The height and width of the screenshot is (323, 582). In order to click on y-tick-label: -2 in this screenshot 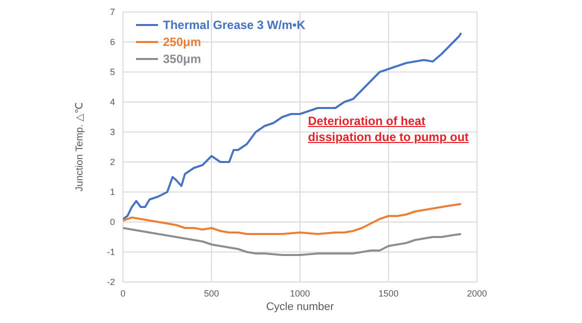, I will do `click(110, 282)`.